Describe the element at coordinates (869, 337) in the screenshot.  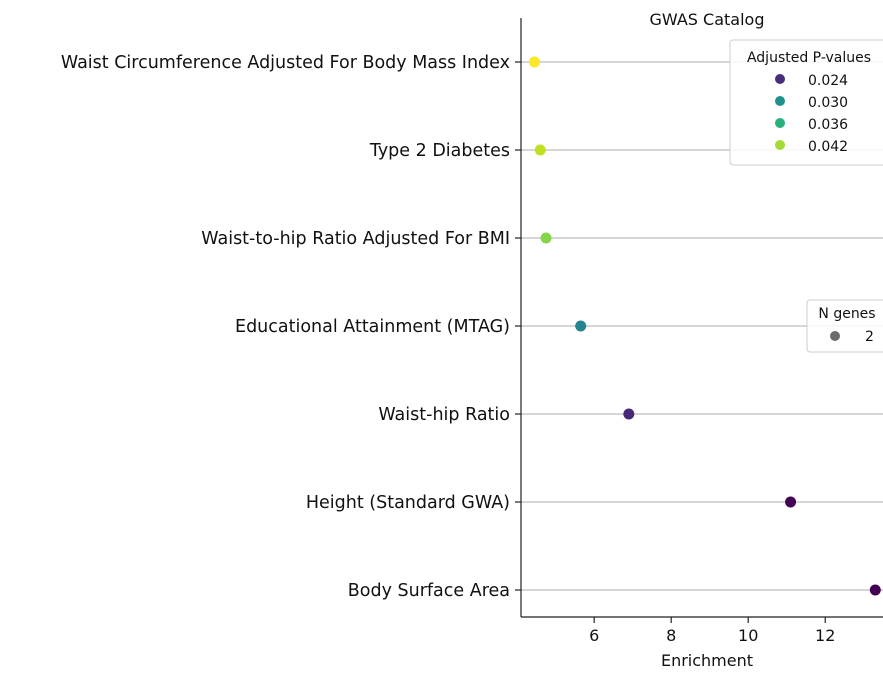
I see `legend-label: 2` at that location.